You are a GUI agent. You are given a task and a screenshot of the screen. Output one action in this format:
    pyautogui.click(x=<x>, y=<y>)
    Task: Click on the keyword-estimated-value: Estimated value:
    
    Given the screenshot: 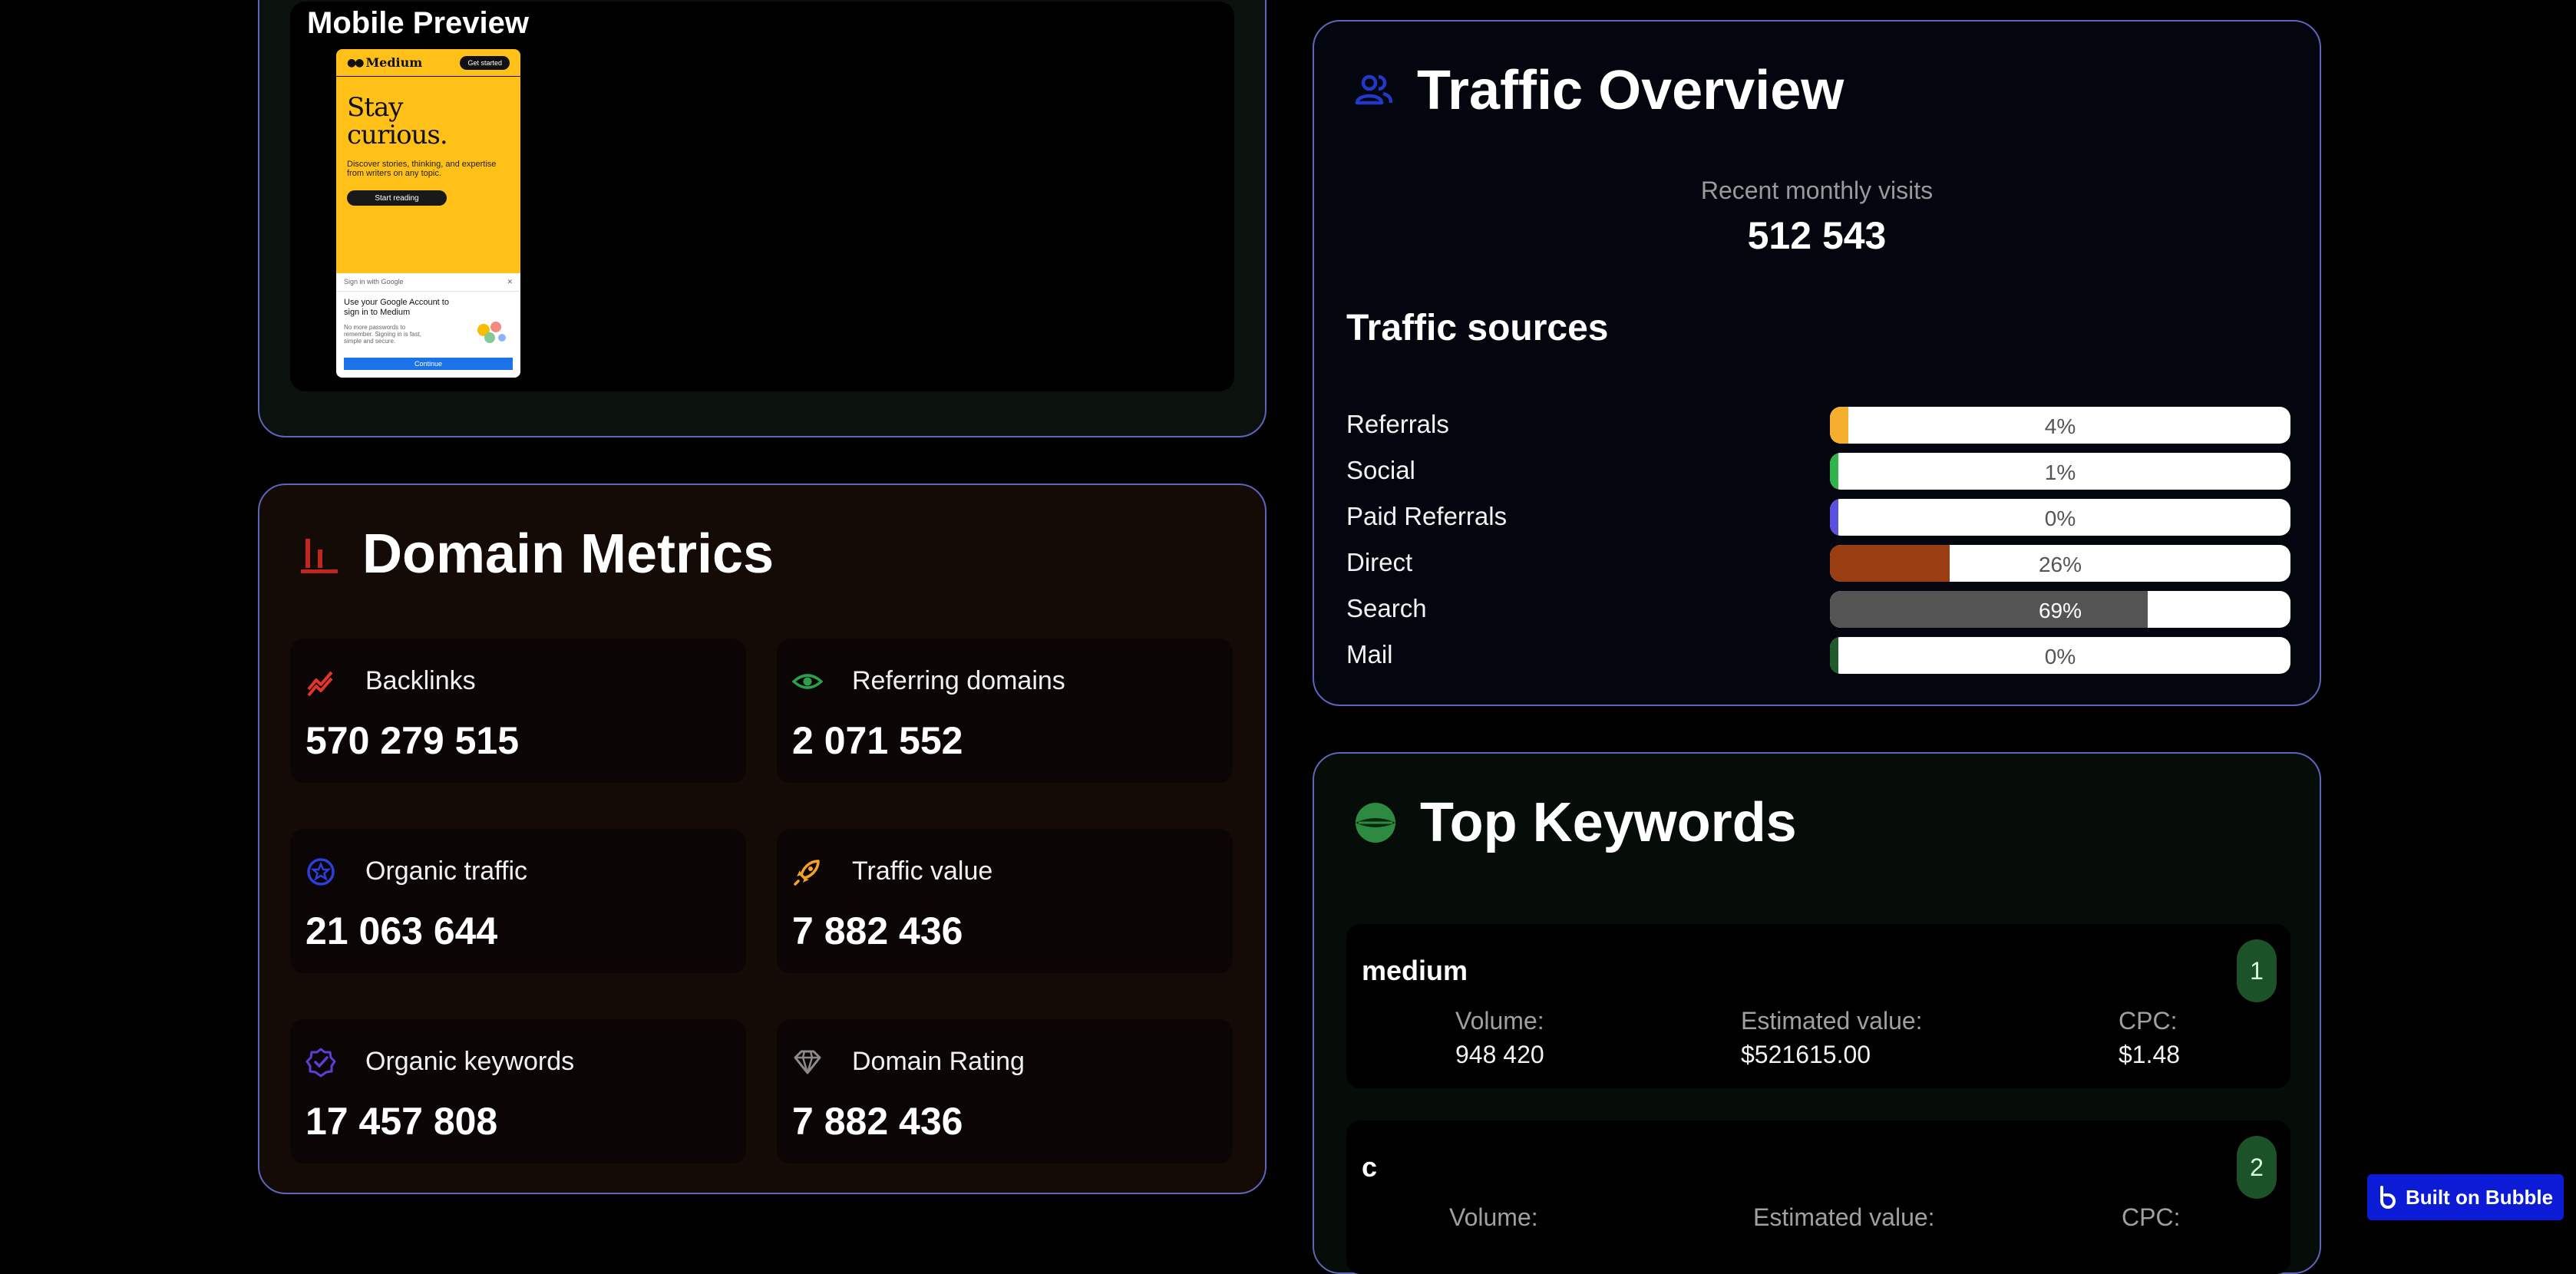 What is the action you would take?
    pyautogui.click(x=1844, y=1217)
    